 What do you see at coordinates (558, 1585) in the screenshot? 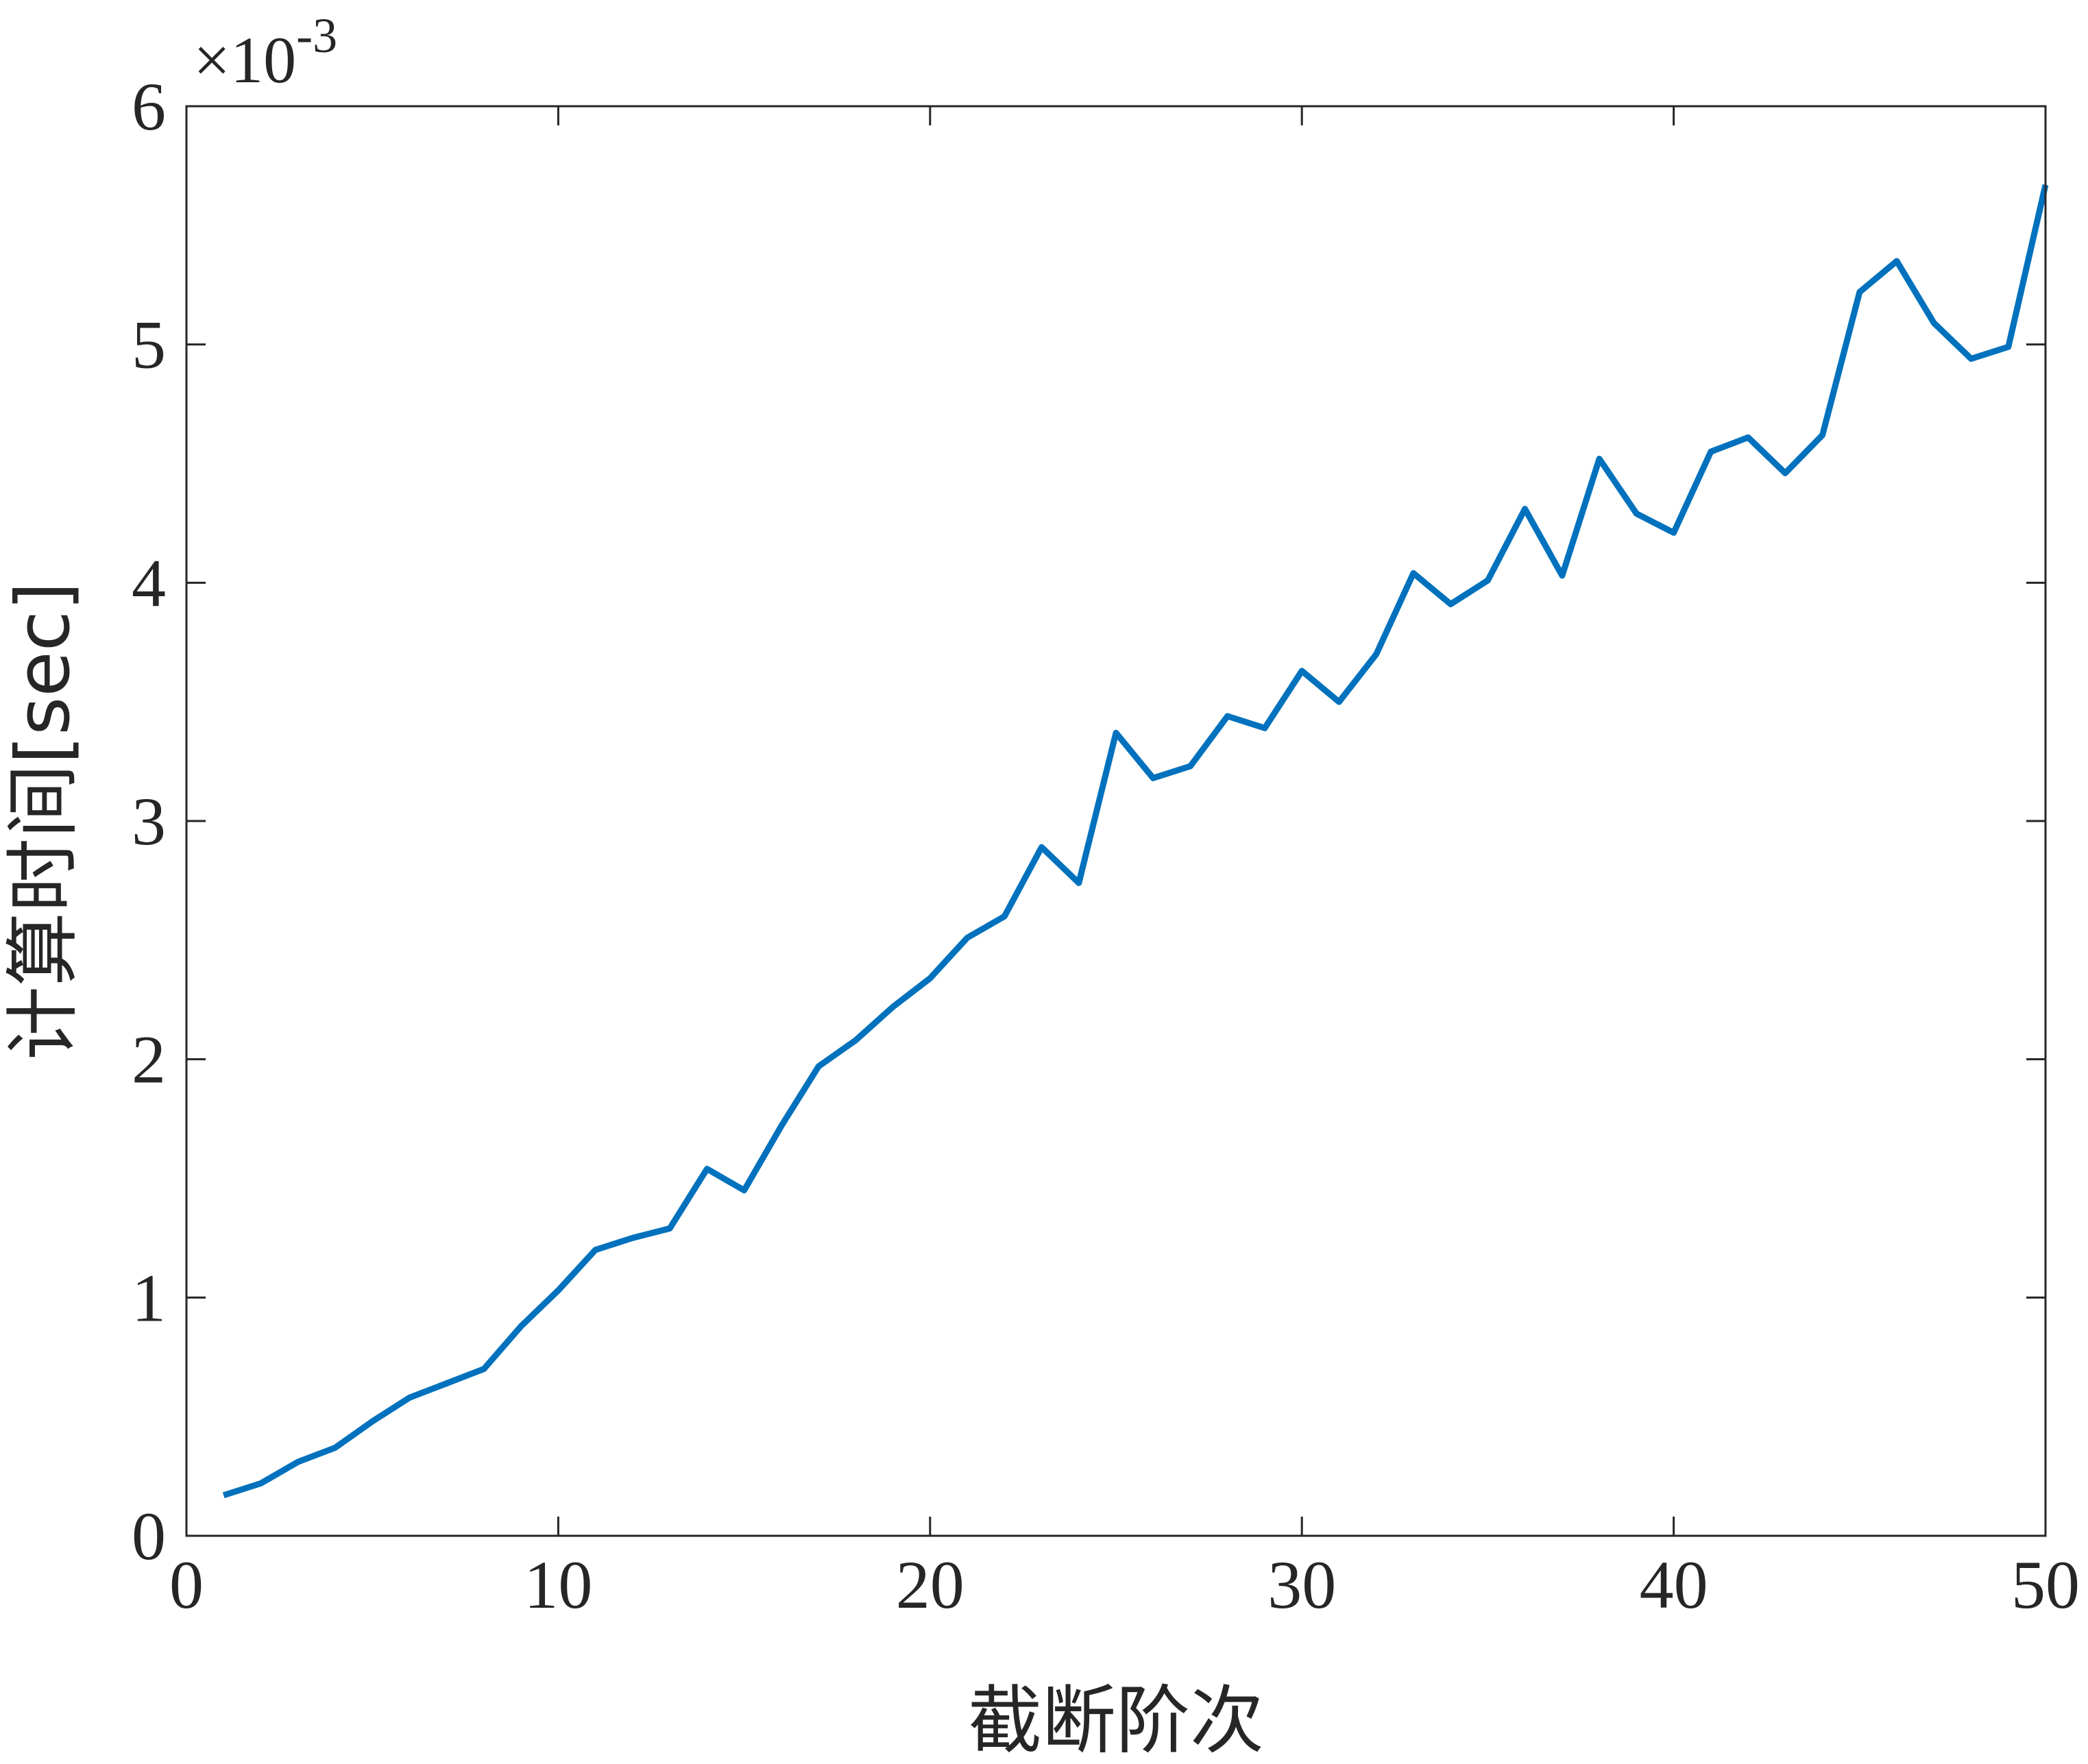
I see `x-tick-label: 10` at bounding box center [558, 1585].